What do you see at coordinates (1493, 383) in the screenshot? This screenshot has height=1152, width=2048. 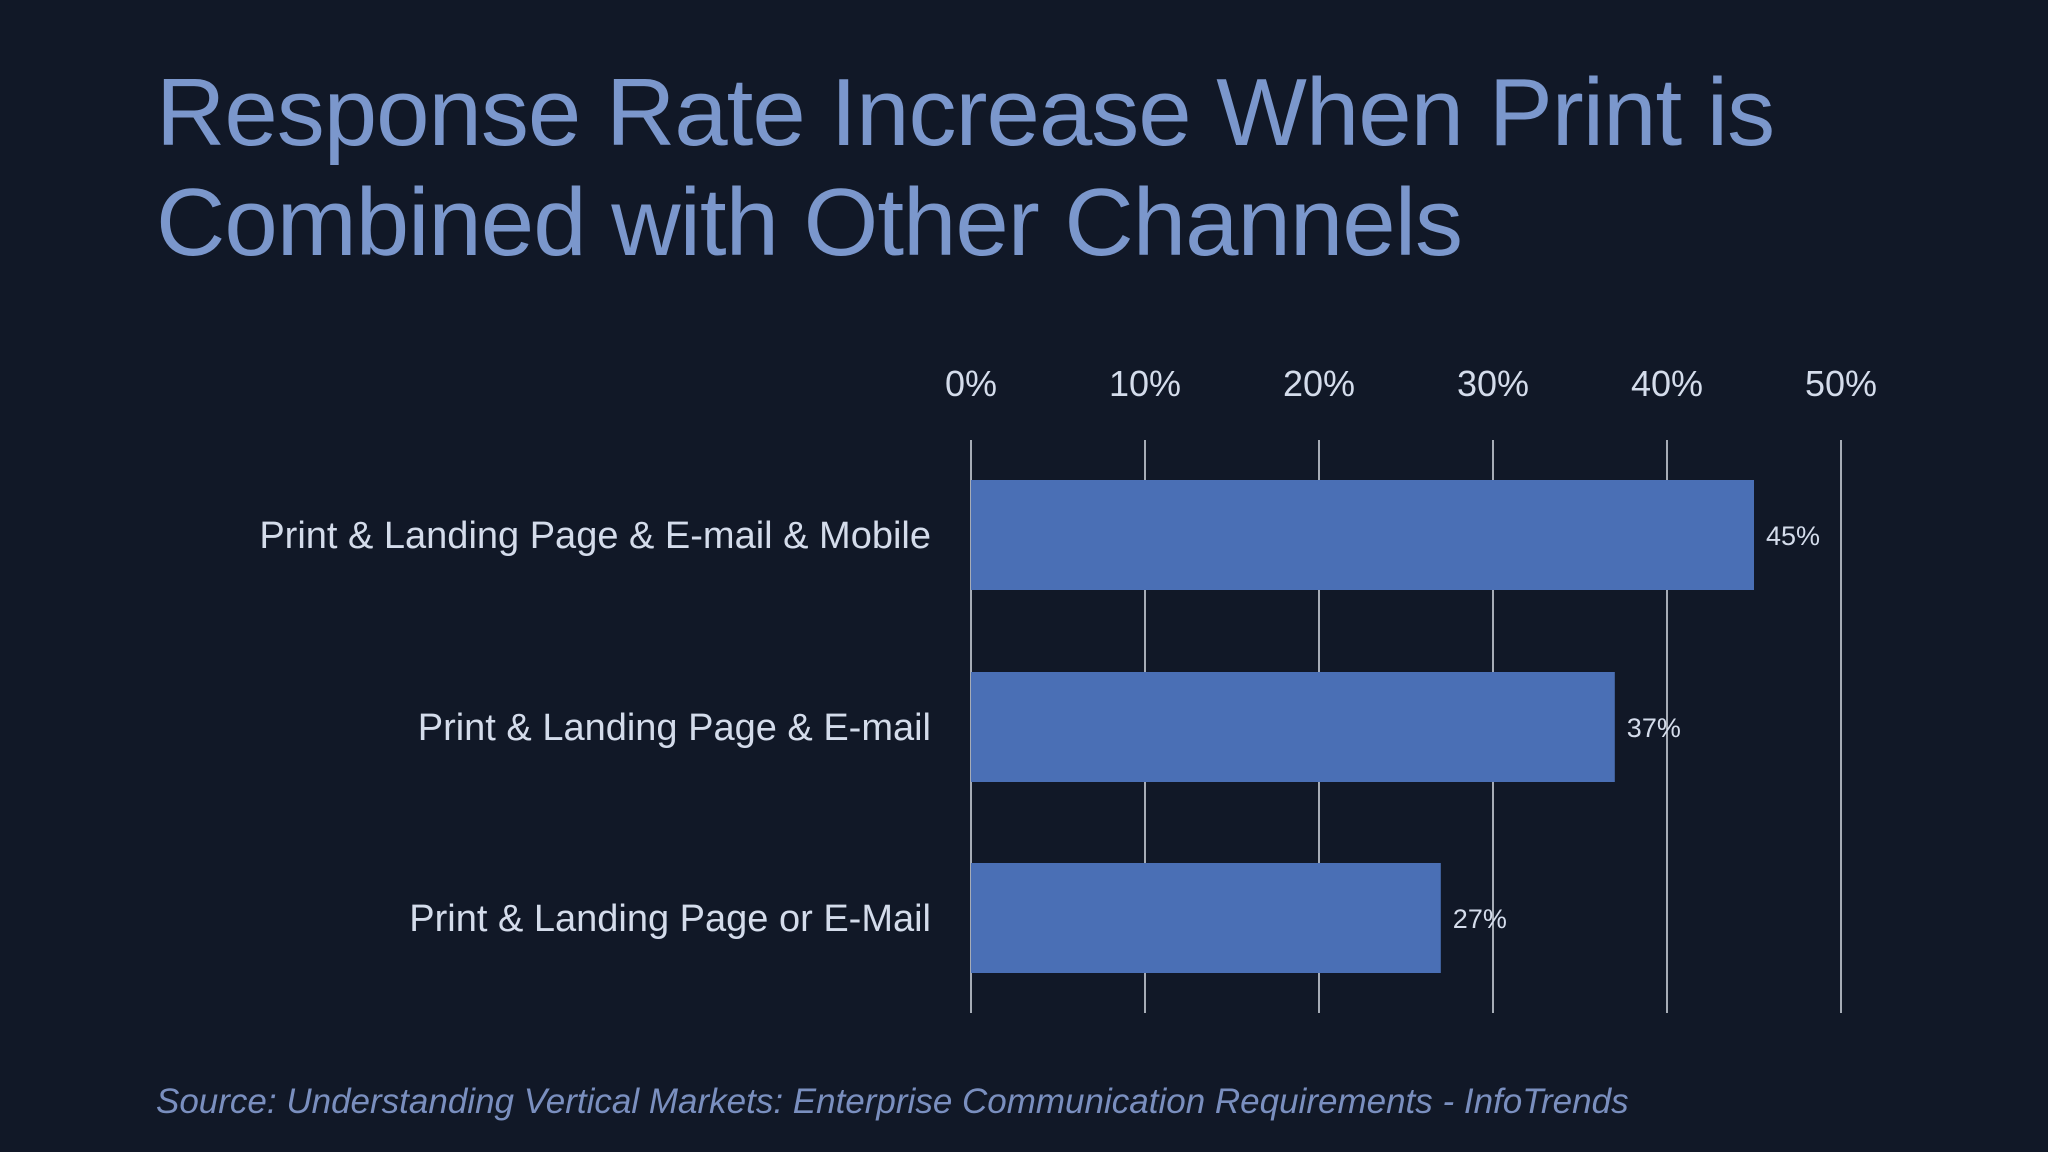 I see `x-tick-label: 30%` at bounding box center [1493, 383].